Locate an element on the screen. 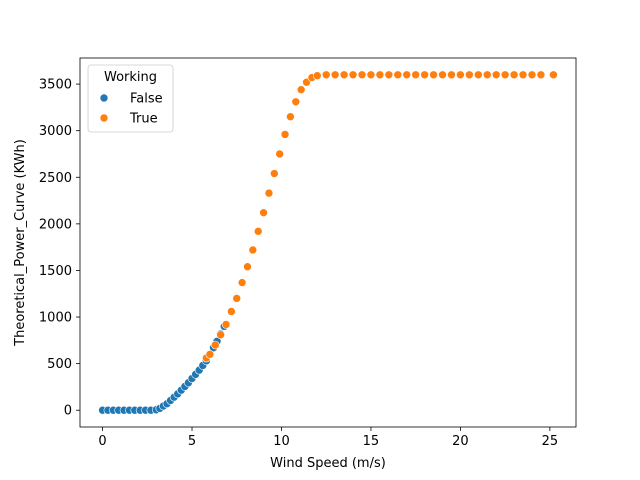 The image size is (640, 480). legend-box is located at coordinates (130, 98).